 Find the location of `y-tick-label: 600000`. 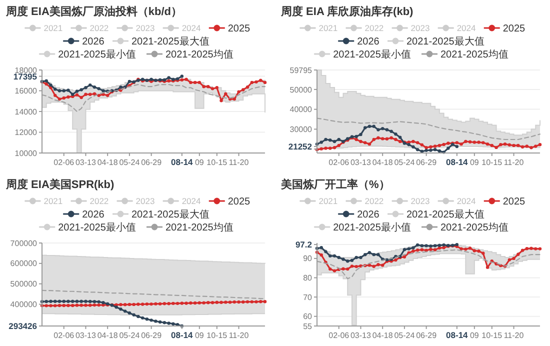

y-tick-label: 600000 is located at coordinates (24, 263).